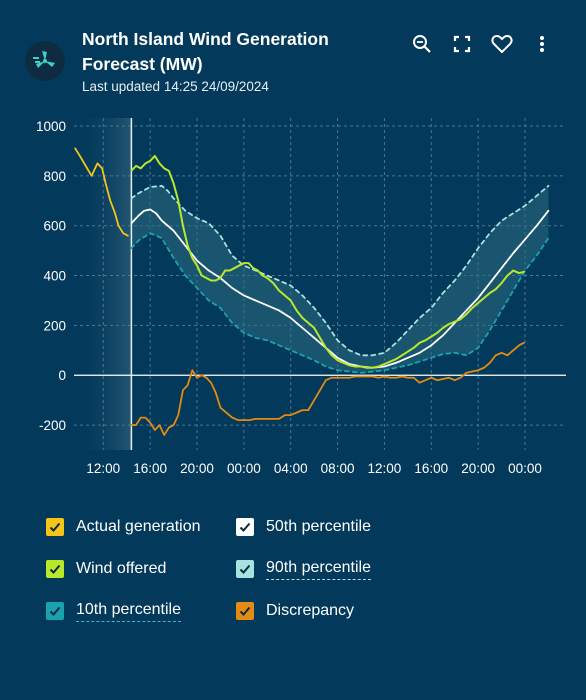 Image resolution: width=586 pixels, height=700 pixels. I want to click on series-line-10th-percentile, so click(340, 303).